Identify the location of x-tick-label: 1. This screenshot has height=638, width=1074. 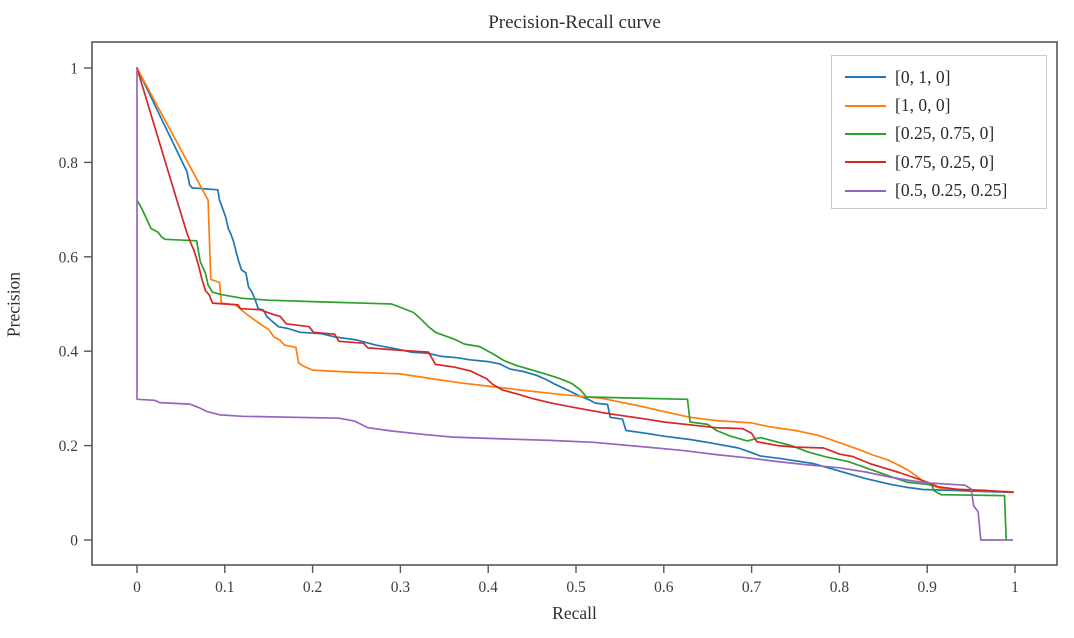
(1015, 587).